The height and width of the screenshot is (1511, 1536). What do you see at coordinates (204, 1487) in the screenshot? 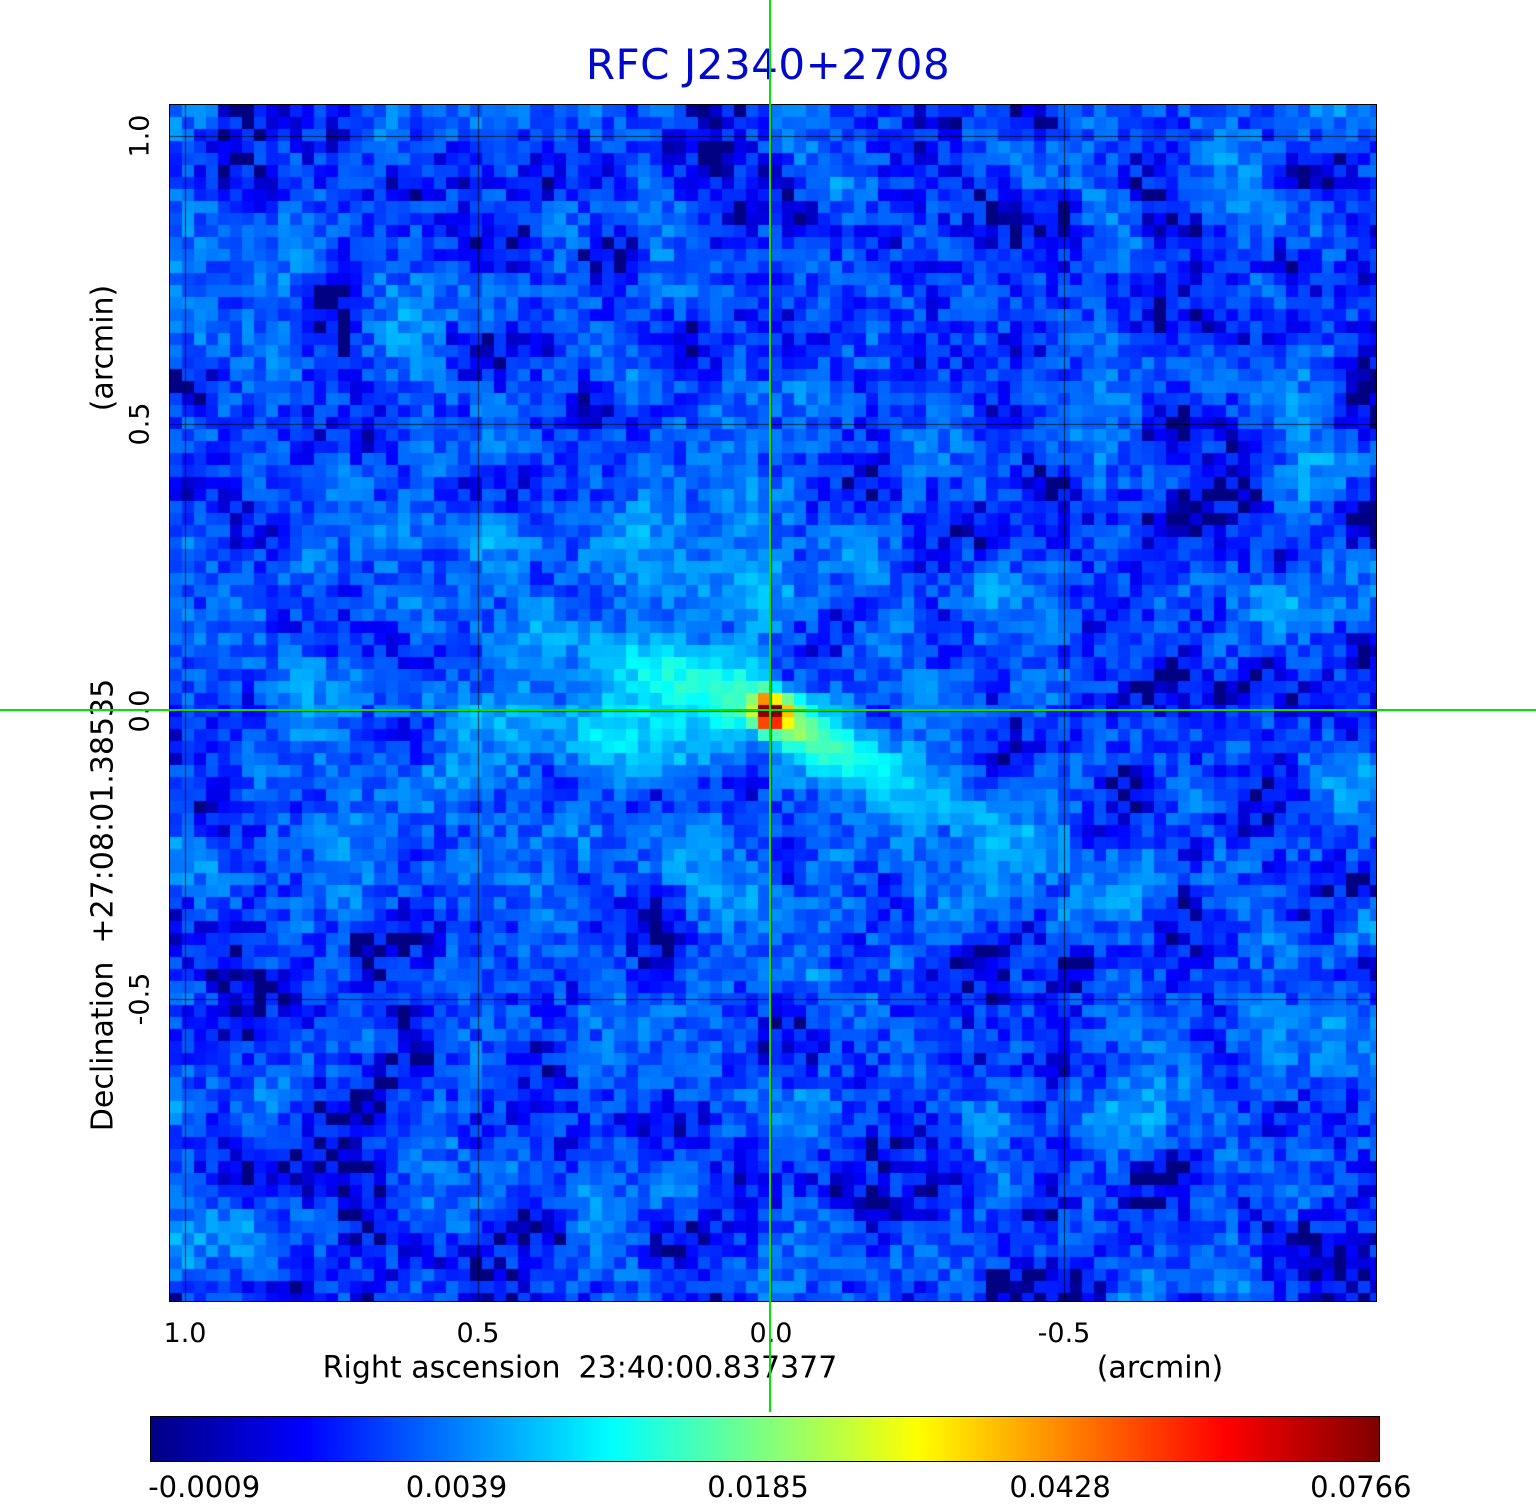
I see `colorbar-tick-label: -0.0009` at bounding box center [204, 1487].